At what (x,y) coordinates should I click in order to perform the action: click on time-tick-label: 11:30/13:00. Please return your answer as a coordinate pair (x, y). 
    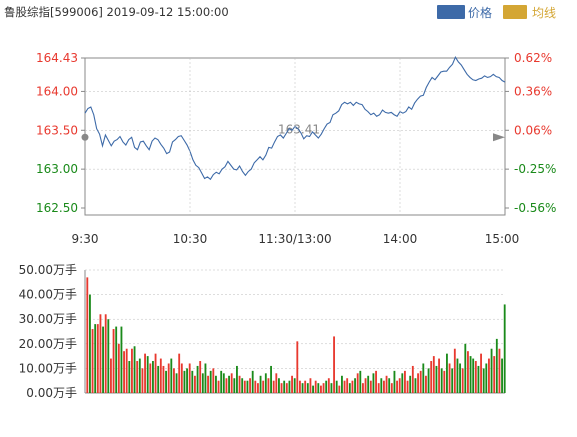
    Looking at the image, I should click on (294, 239).